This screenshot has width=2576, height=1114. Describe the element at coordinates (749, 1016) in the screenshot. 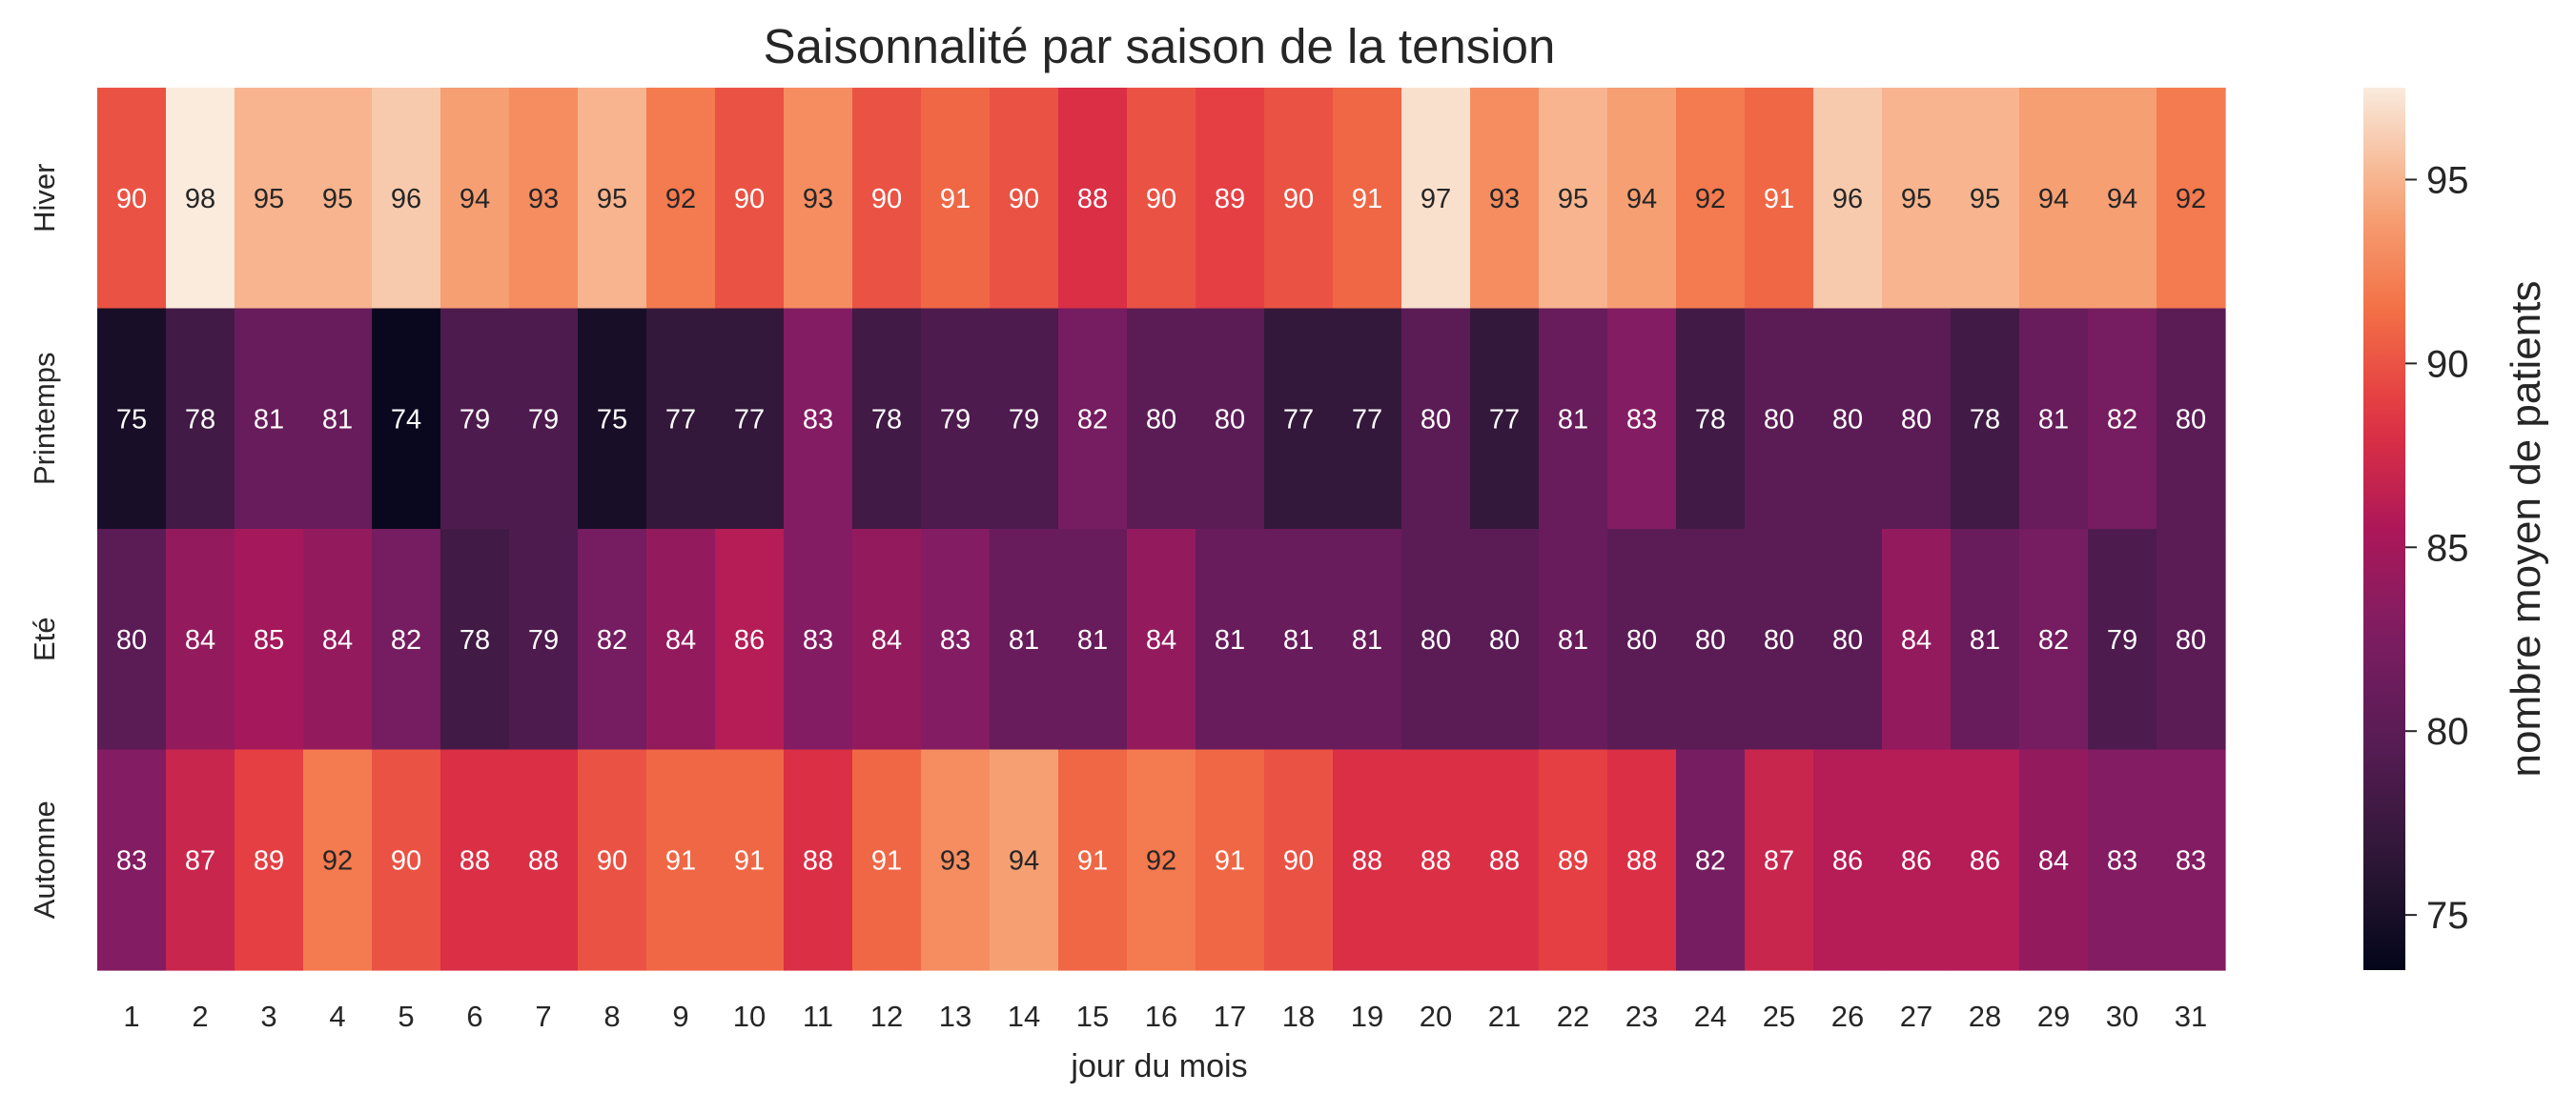

I see `x-tick-label: 10` at that location.